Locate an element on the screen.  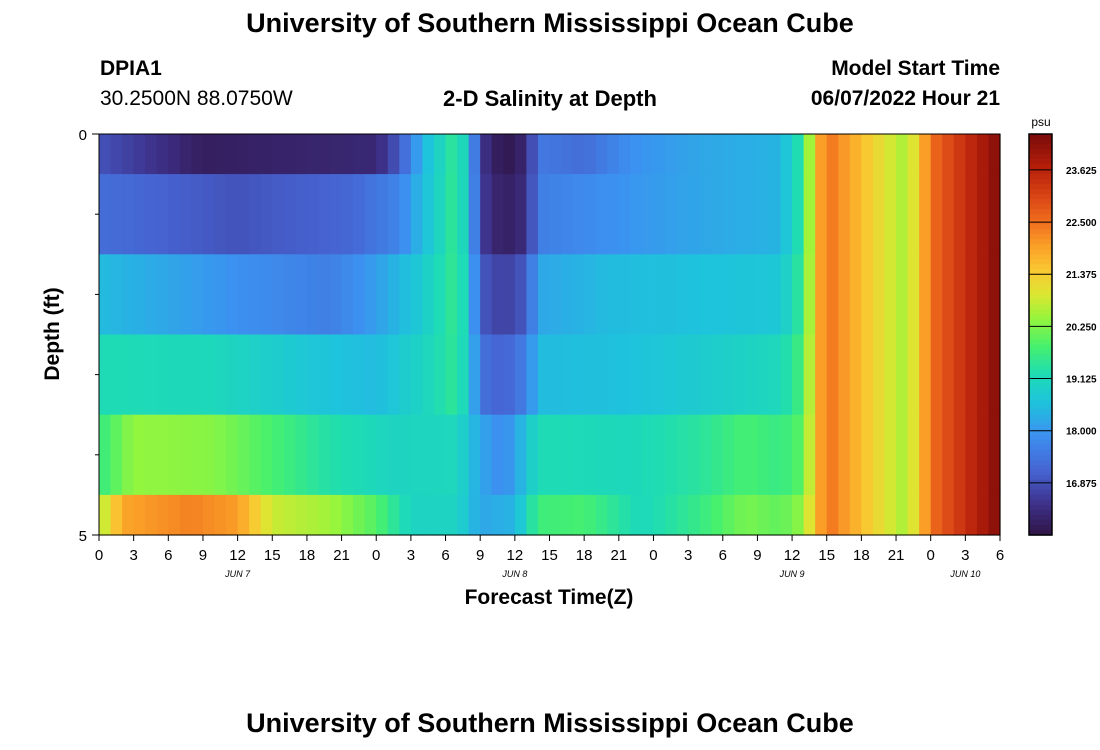
x-tick-label: 12 is located at coordinates (237, 555).